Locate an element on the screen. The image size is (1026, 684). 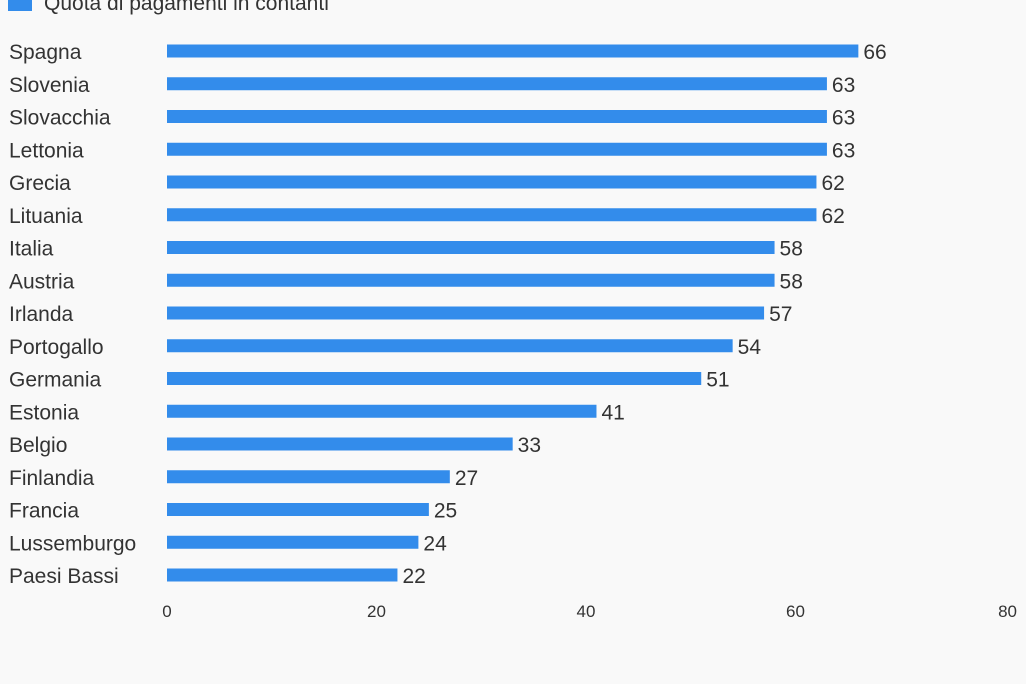
legend-label: Quota di pagamenti in contanti is located at coordinates (186, 7).